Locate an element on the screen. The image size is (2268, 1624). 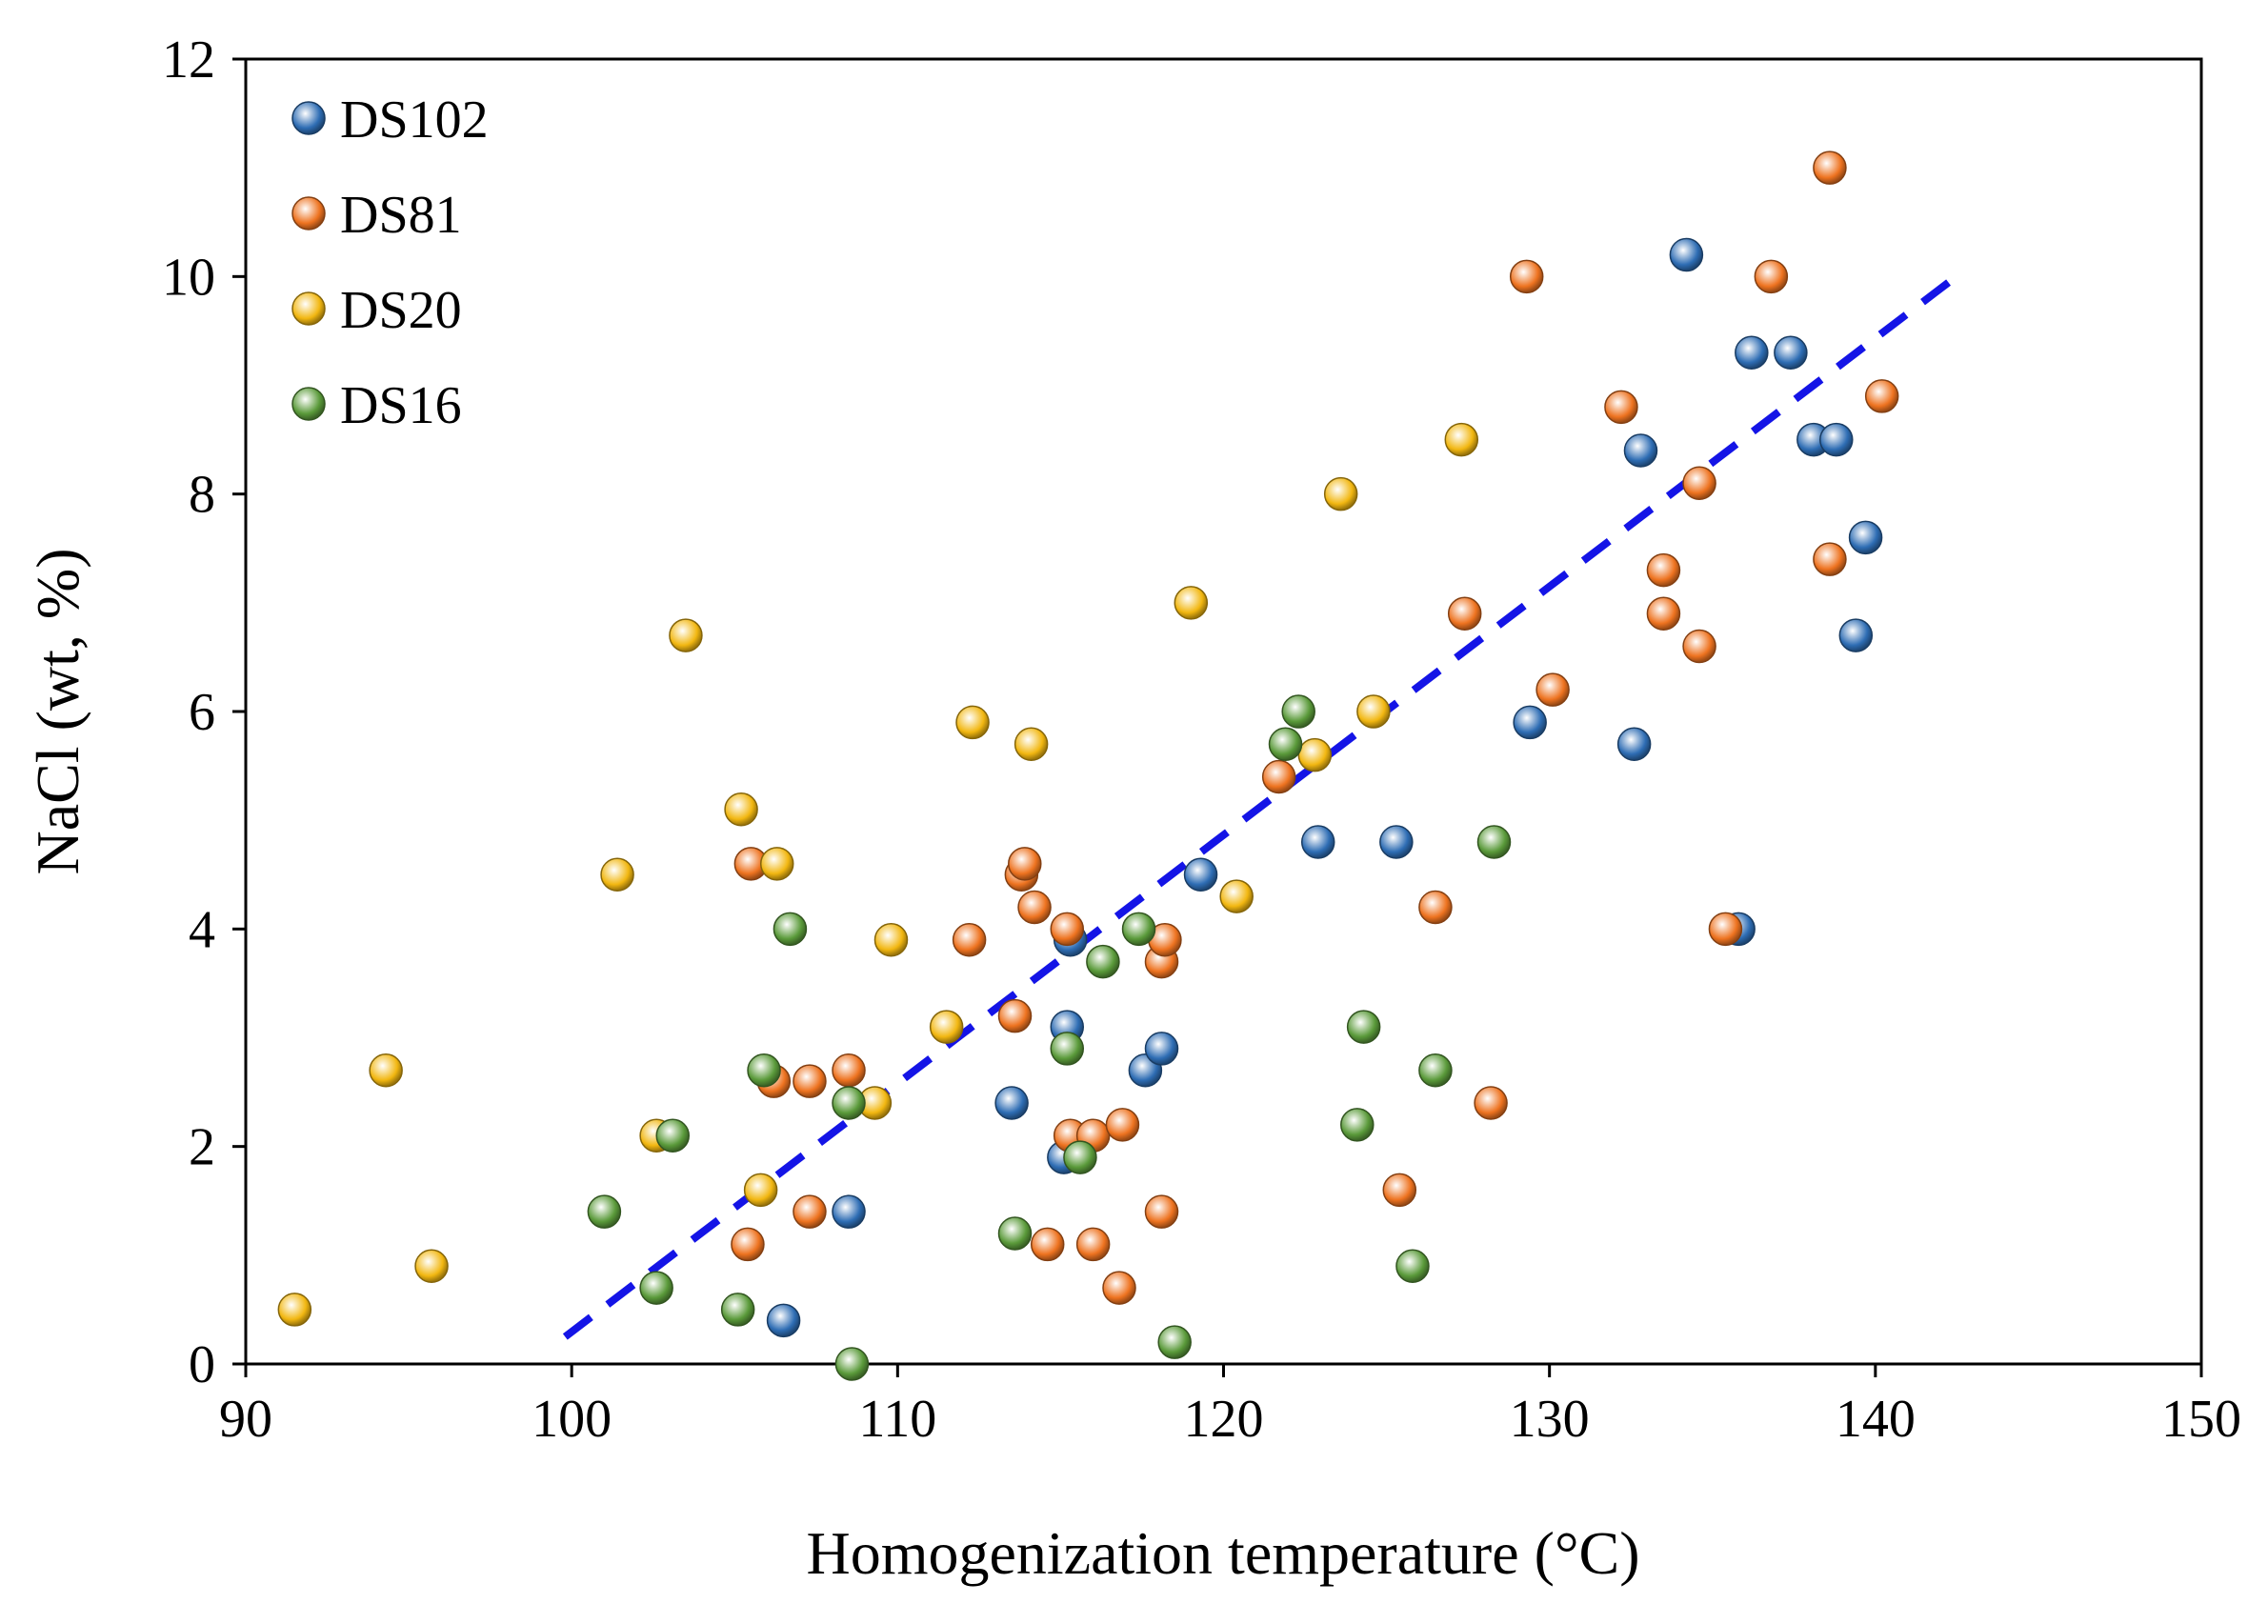
legend-label: DS20 is located at coordinates (401, 310).